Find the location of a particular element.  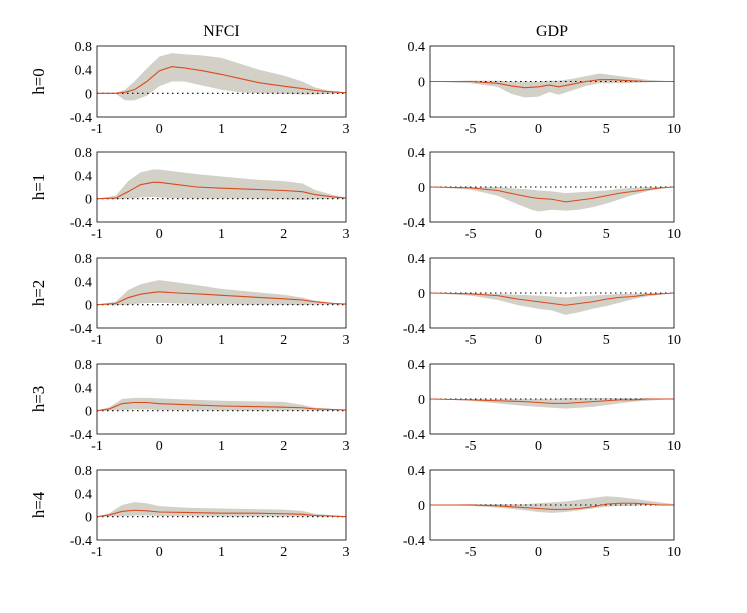

row-label-h=1: h=1 is located at coordinates (38, 187).